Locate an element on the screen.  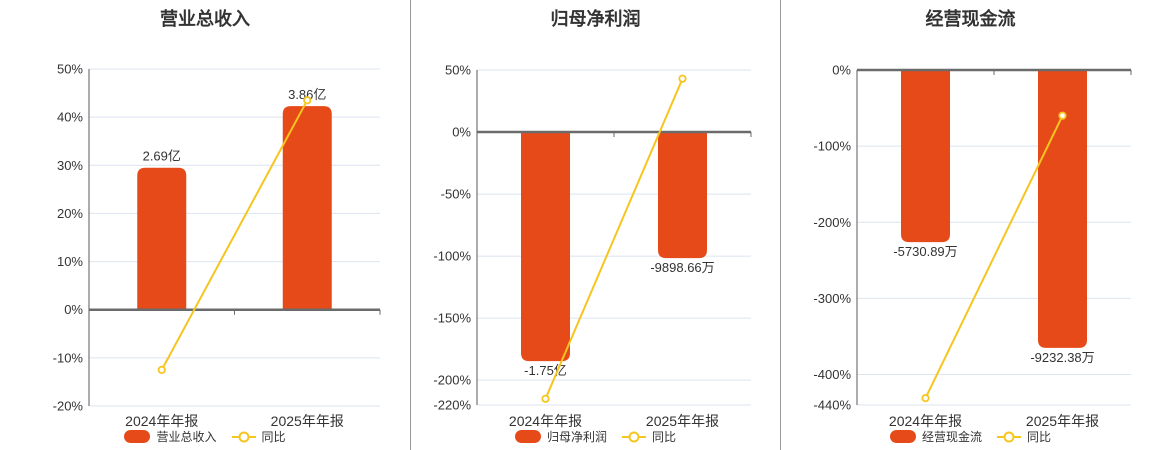
legend-item-bar: 归母净利润 is located at coordinates (560, 436).